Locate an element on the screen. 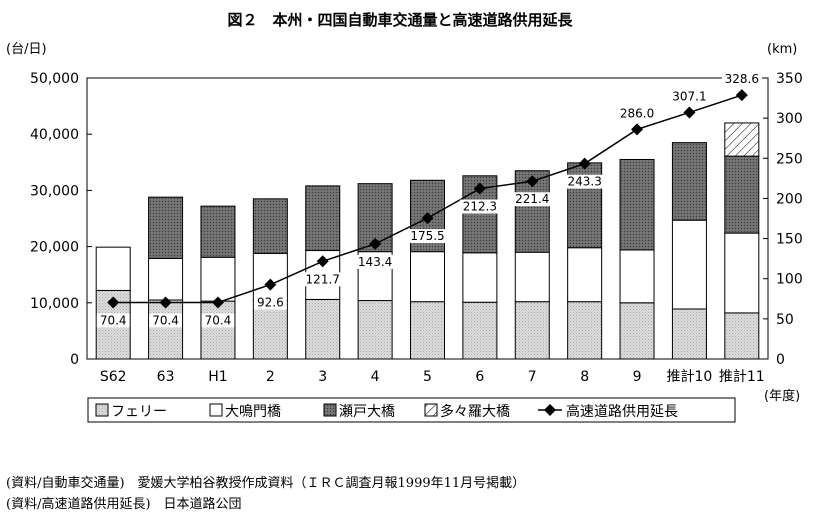 Image resolution: width=830 pixels, height=524 pixels. left-tick-label: 0 is located at coordinates (74, 360).